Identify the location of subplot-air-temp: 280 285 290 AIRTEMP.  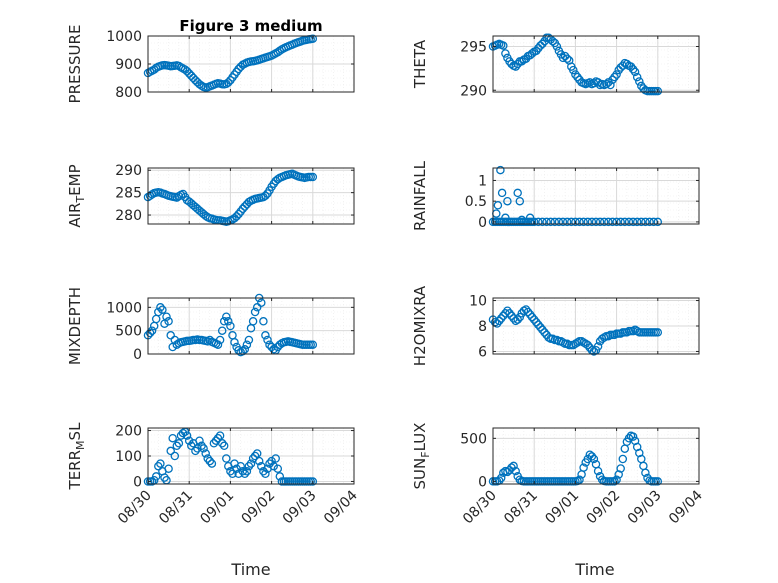
(210, 195).